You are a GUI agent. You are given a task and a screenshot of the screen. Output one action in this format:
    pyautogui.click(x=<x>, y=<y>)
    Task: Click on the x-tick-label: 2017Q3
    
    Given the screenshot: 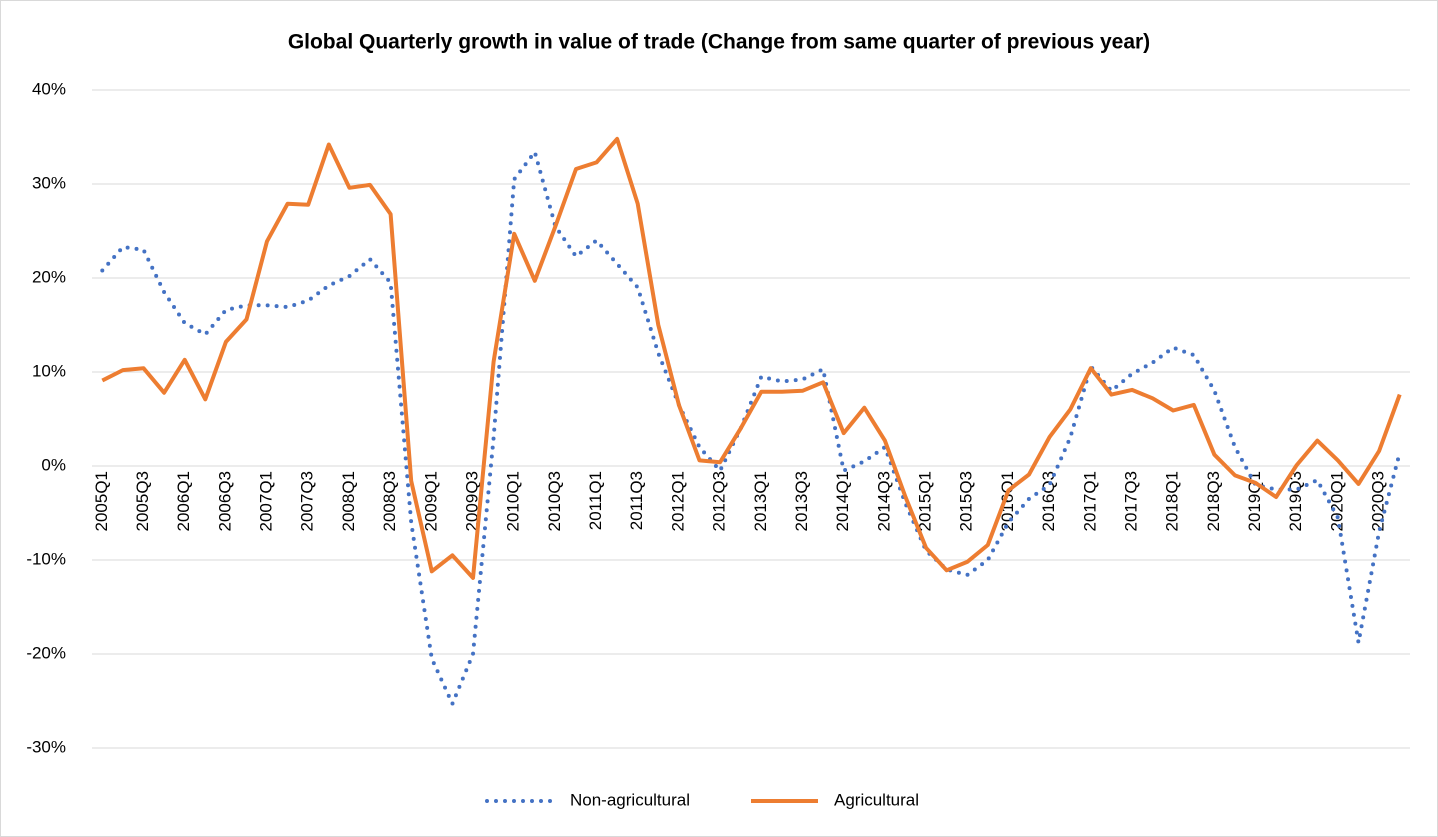 What is the action you would take?
    pyautogui.click(x=1130, y=501)
    